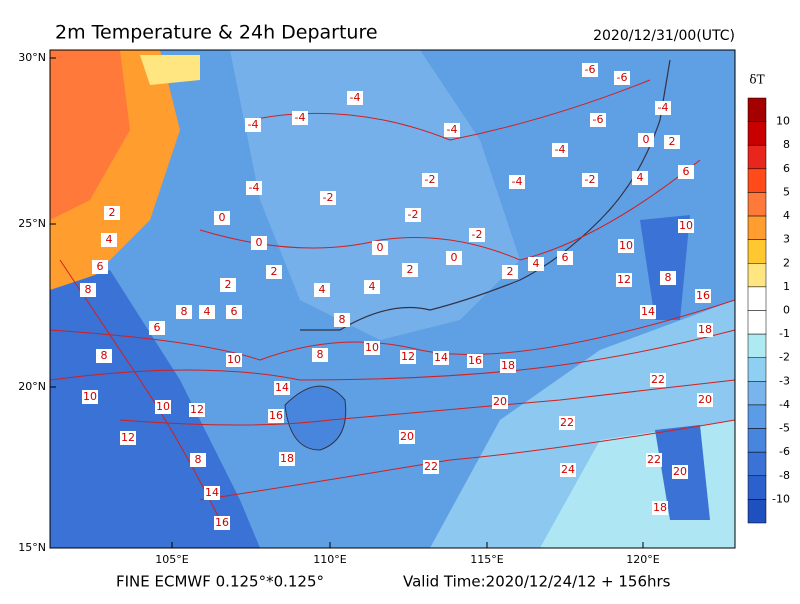 The height and width of the screenshot is (604, 800). Describe the element at coordinates (329, 559) in the screenshot. I see `x-tick-label: 110°E` at that location.